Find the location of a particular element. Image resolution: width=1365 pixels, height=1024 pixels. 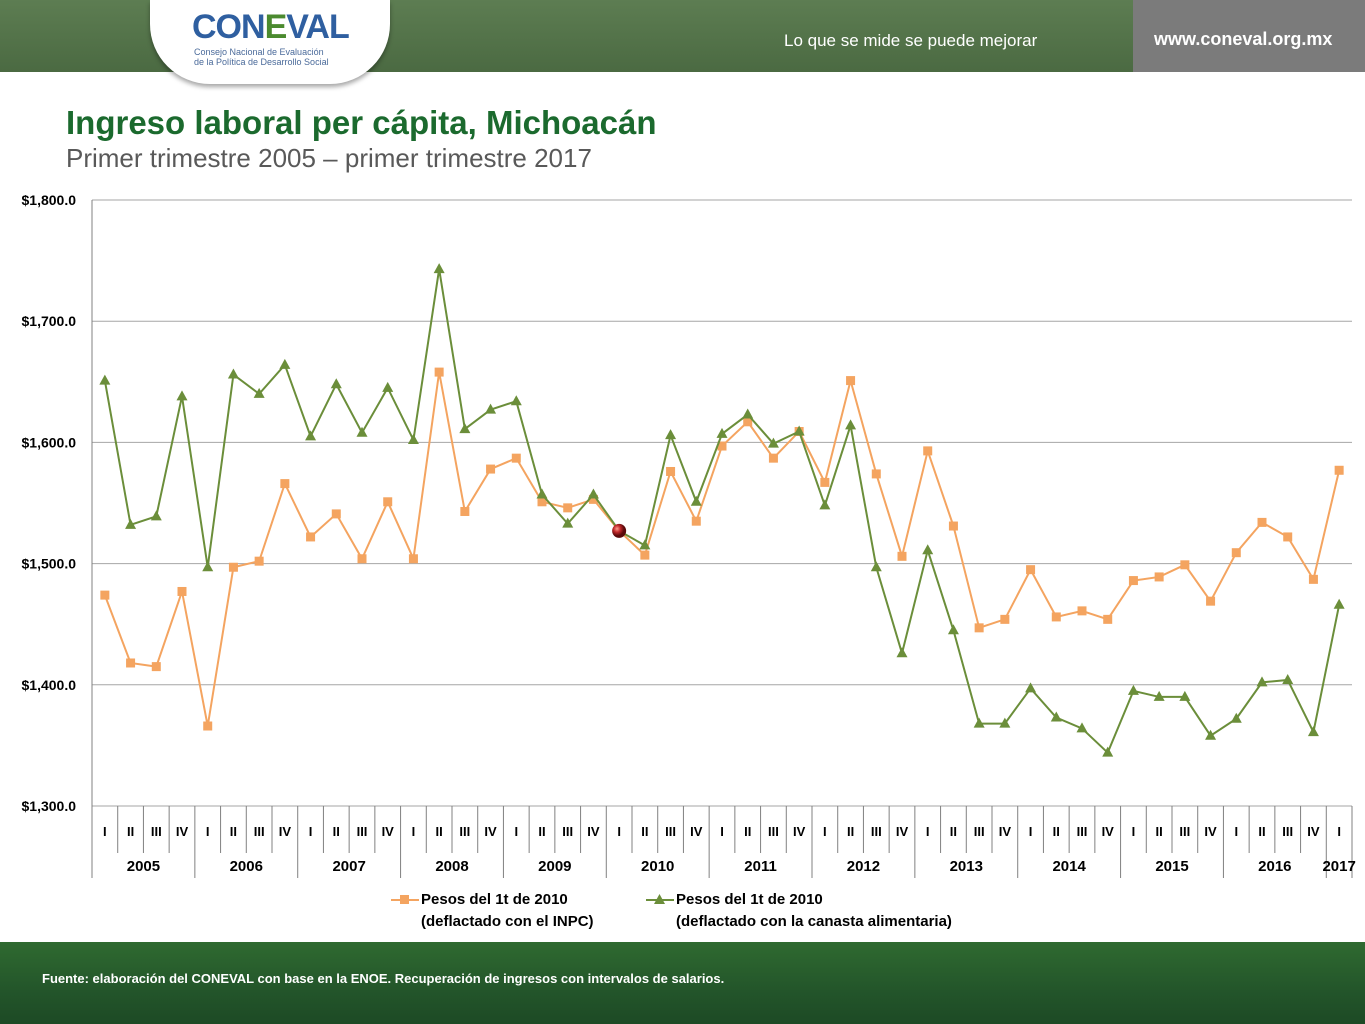

triangle-marker-icon is located at coordinates (659, 899).